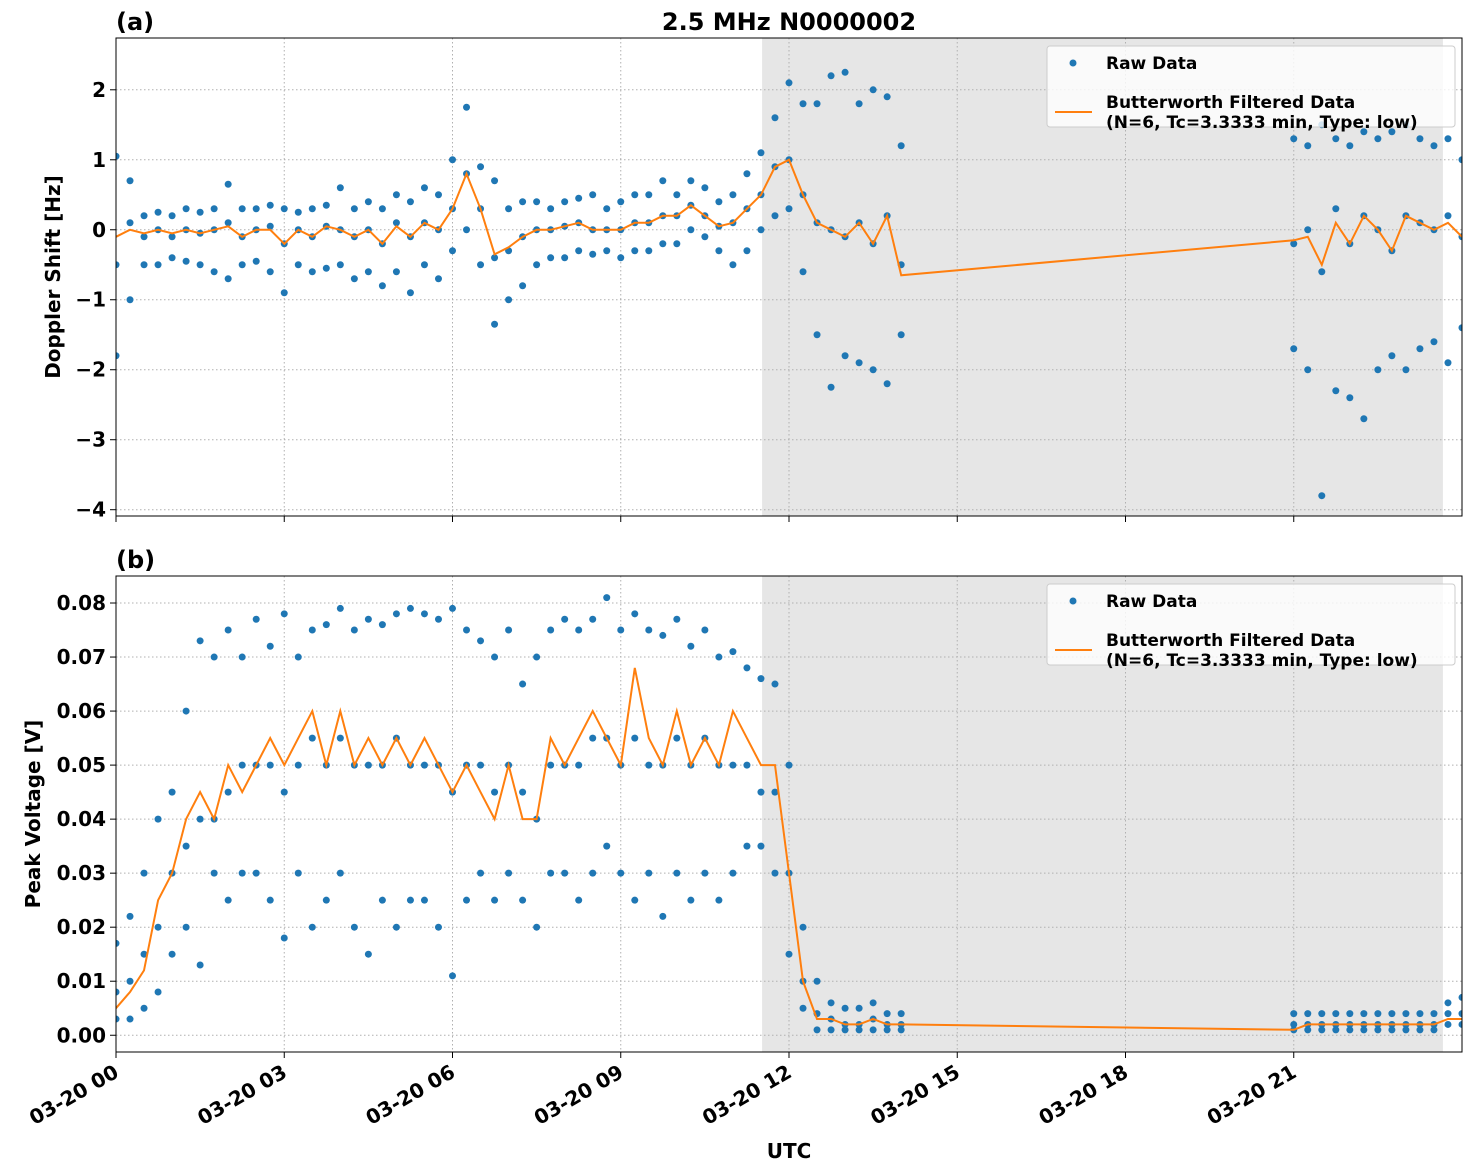  Describe the element at coordinates (1083, 1095) in the screenshot. I see `x-tick-label: 03-20 18` at that location.